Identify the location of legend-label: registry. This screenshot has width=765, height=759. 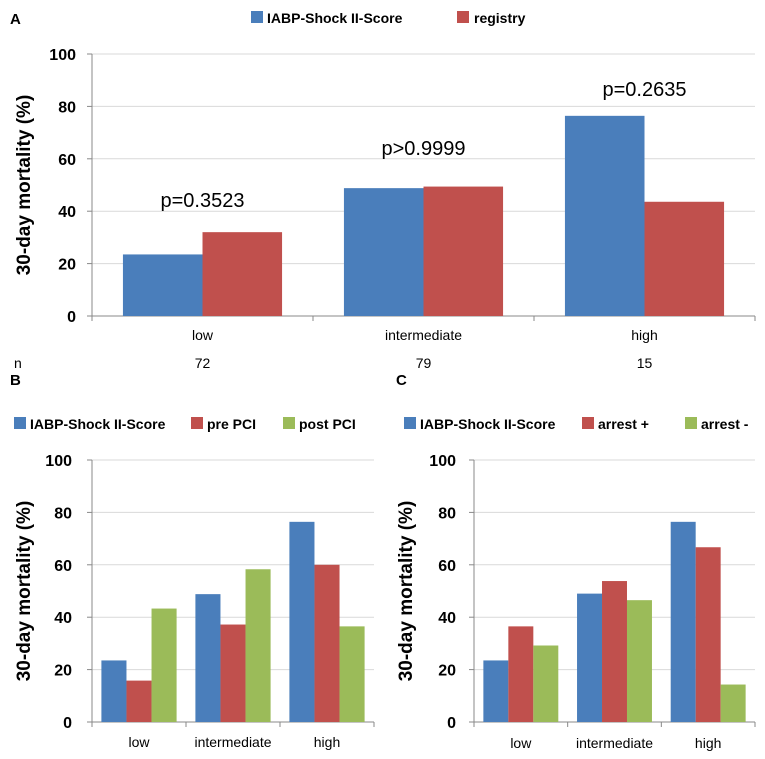
(500, 18).